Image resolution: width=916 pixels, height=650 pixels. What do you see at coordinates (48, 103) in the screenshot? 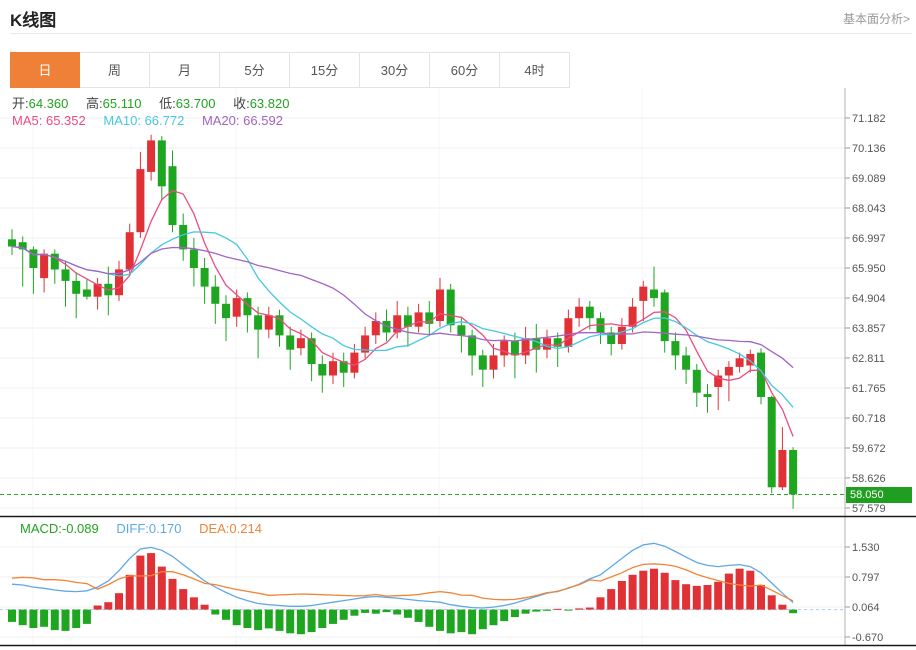
I see `open-value: 64.360` at bounding box center [48, 103].